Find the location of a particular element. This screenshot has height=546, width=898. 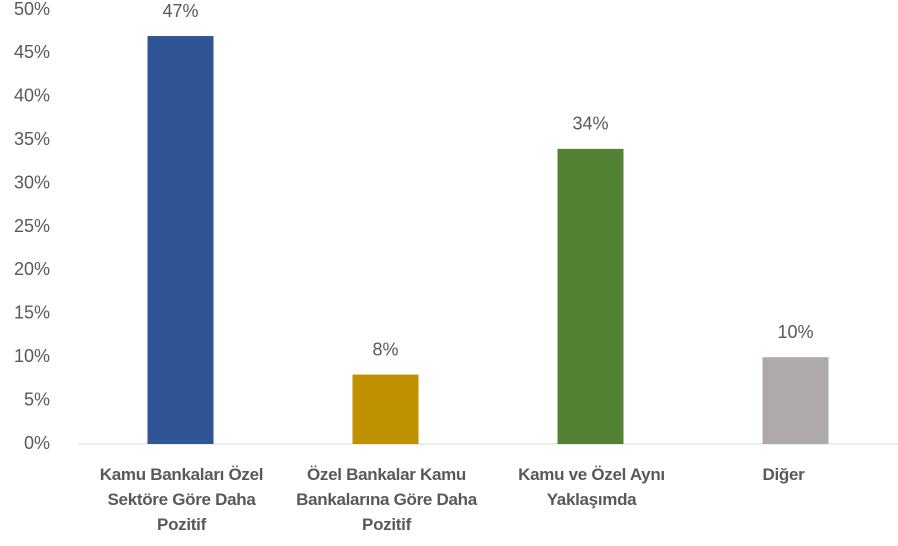

y-tick-label: 10% is located at coordinates (32, 356).